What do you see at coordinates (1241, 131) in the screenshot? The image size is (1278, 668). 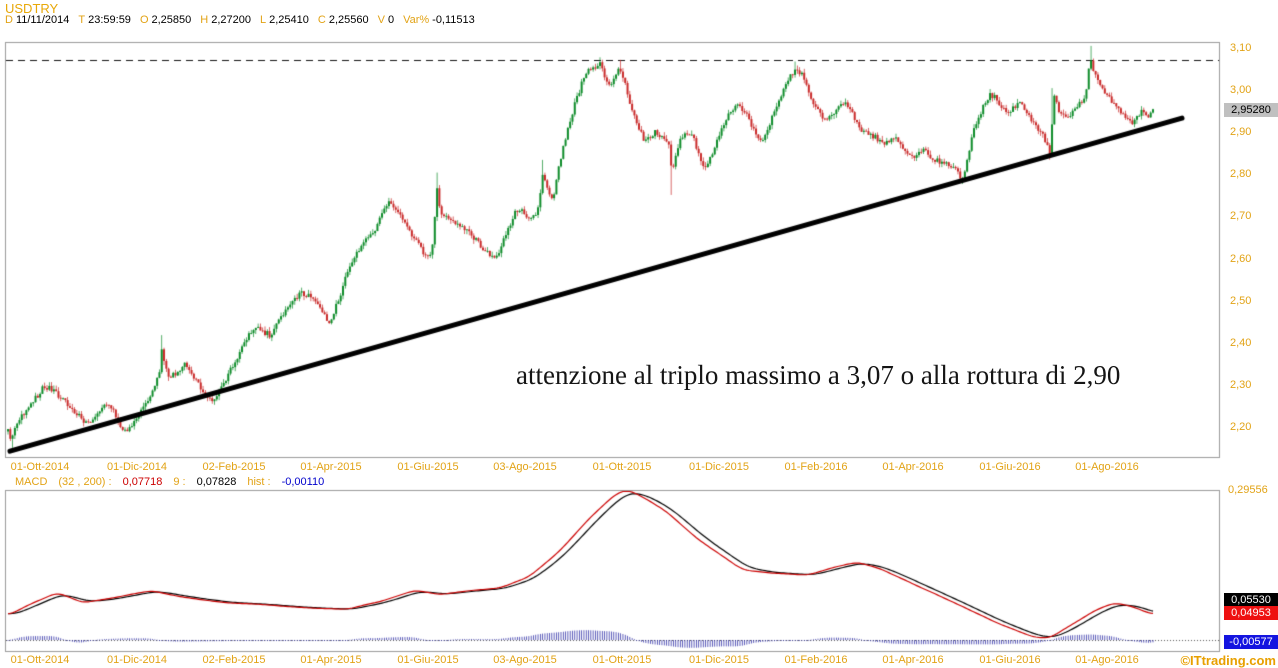 I see `price-axis-label-2,90: 2,90` at bounding box center [1241, 131].